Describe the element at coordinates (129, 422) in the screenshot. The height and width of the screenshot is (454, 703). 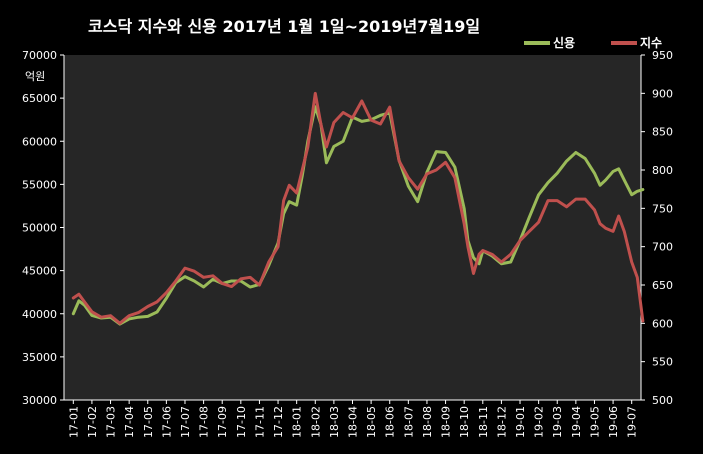
I see `x-tick-label: 17-04` at that location.